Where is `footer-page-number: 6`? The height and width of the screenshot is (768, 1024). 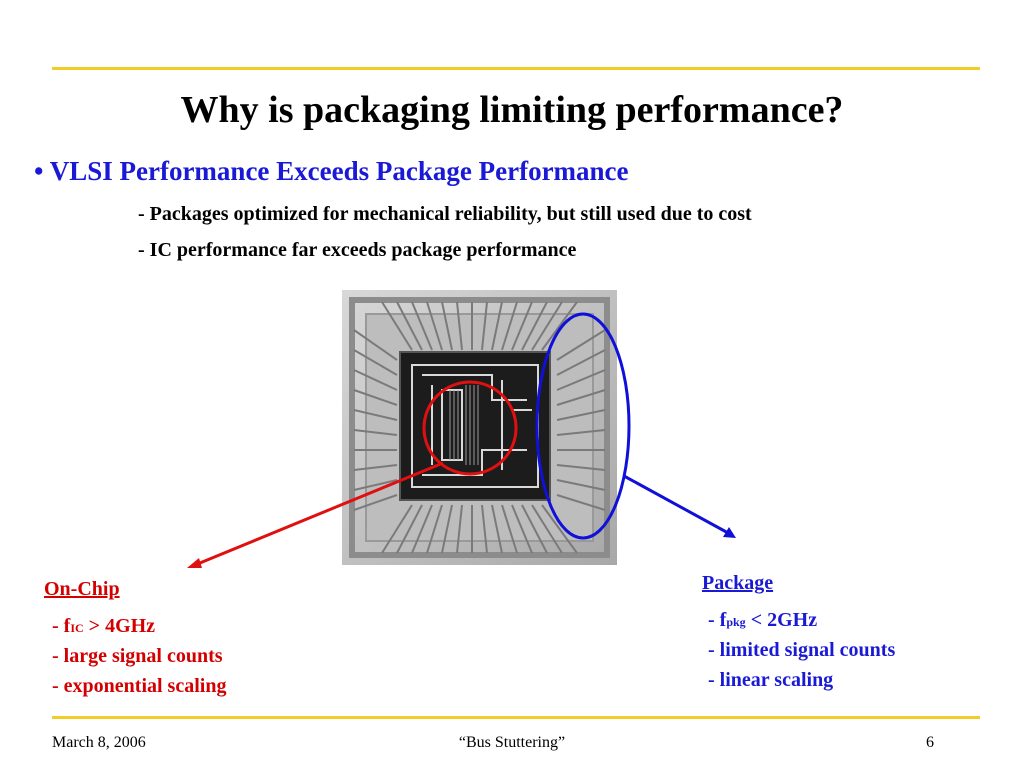 footer-page-number: 6 is located at coordinates (930, 742).